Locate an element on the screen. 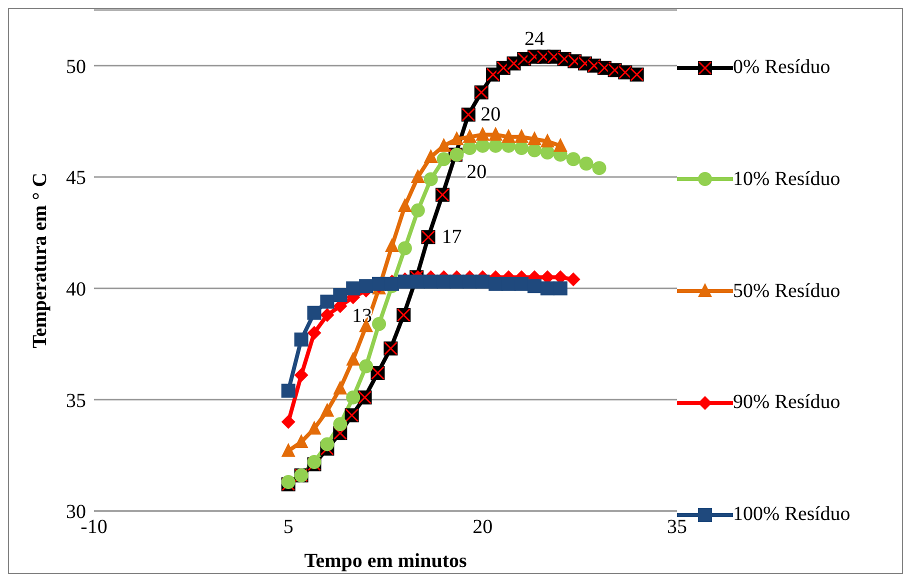  legend-label: 100% Resíduo is located at coordinates (791, 514).